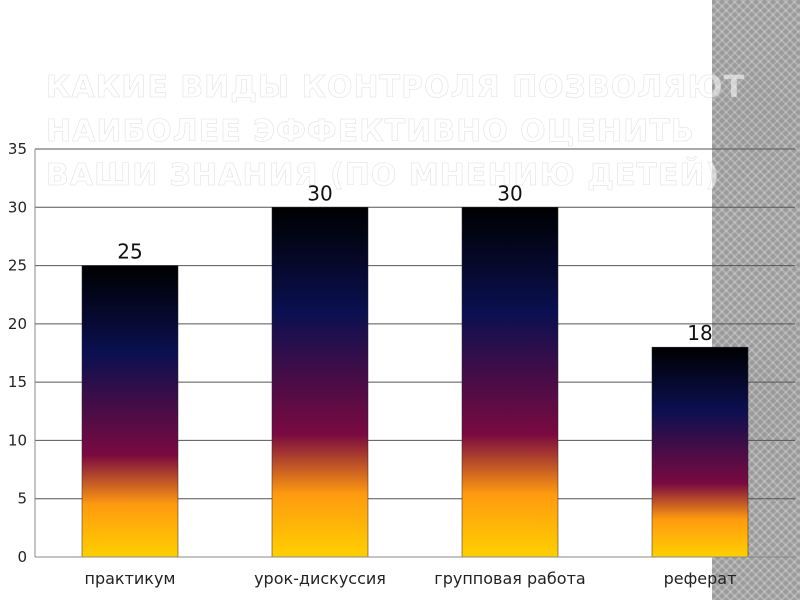 Image resolution: width=800 pixels, height=600 pixels. I want to click on data-label: 25, so click(129, 252).